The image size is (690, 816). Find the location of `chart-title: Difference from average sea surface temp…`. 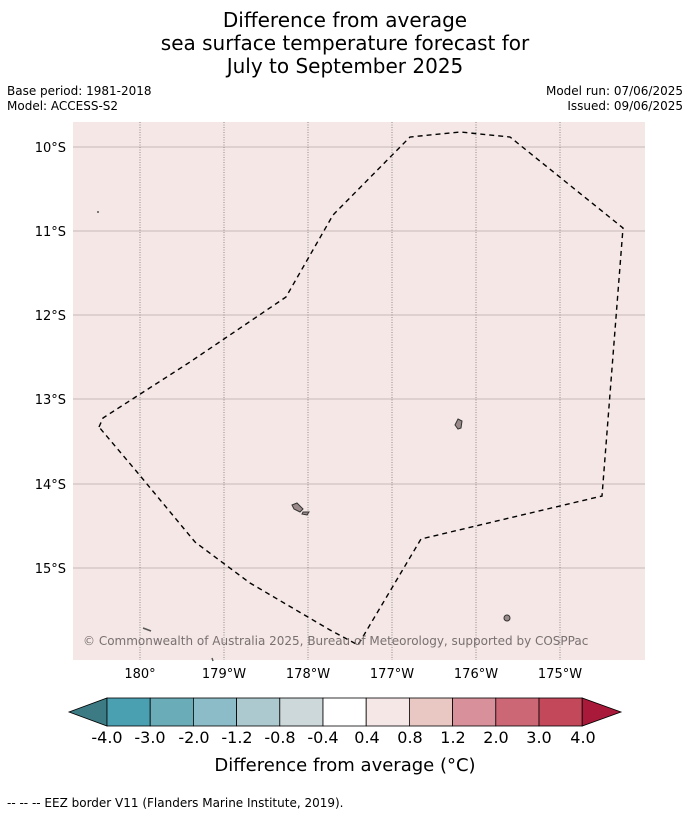

chart-title: Difference from average sea surface temp… is located at coordinates (345, 43).